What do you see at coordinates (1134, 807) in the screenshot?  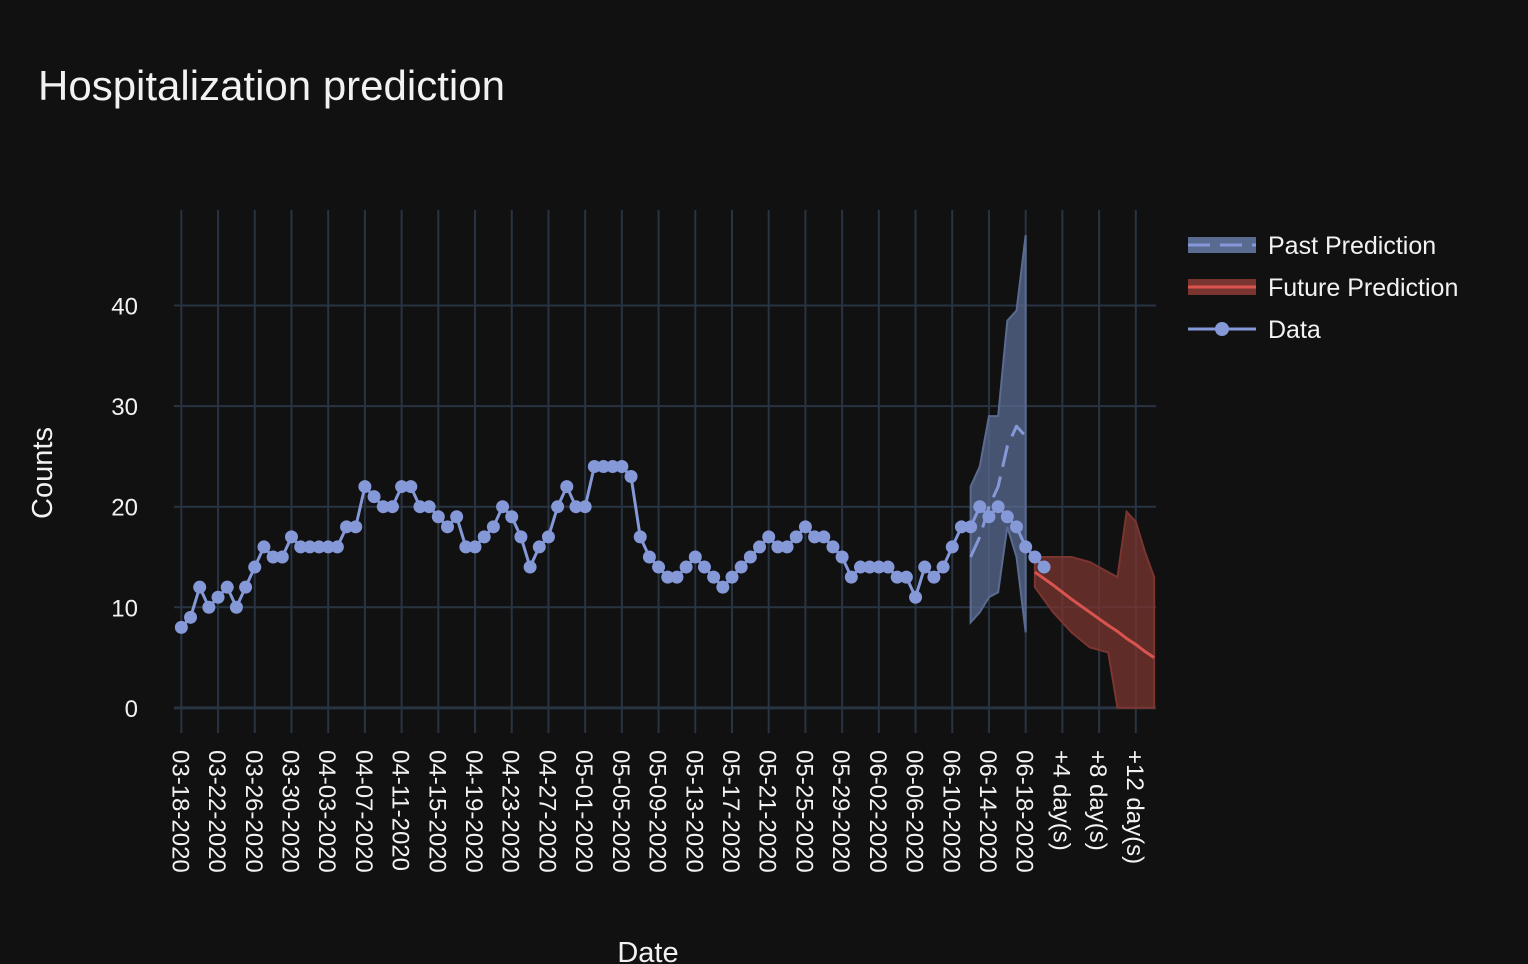 I see `x-tick-label: +12 day(s)` at bounding box center [1134, 807].